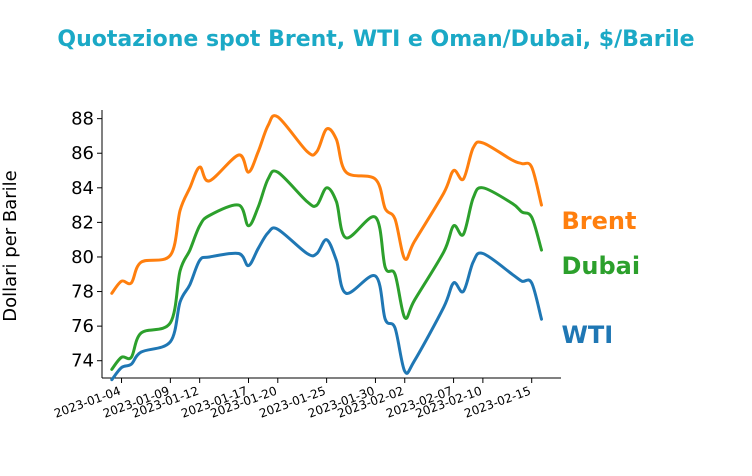  What do you see at coordinates (82, 222) in the screenshot?
I see `y-tick-label: 82` at bounding box center [82, 222].